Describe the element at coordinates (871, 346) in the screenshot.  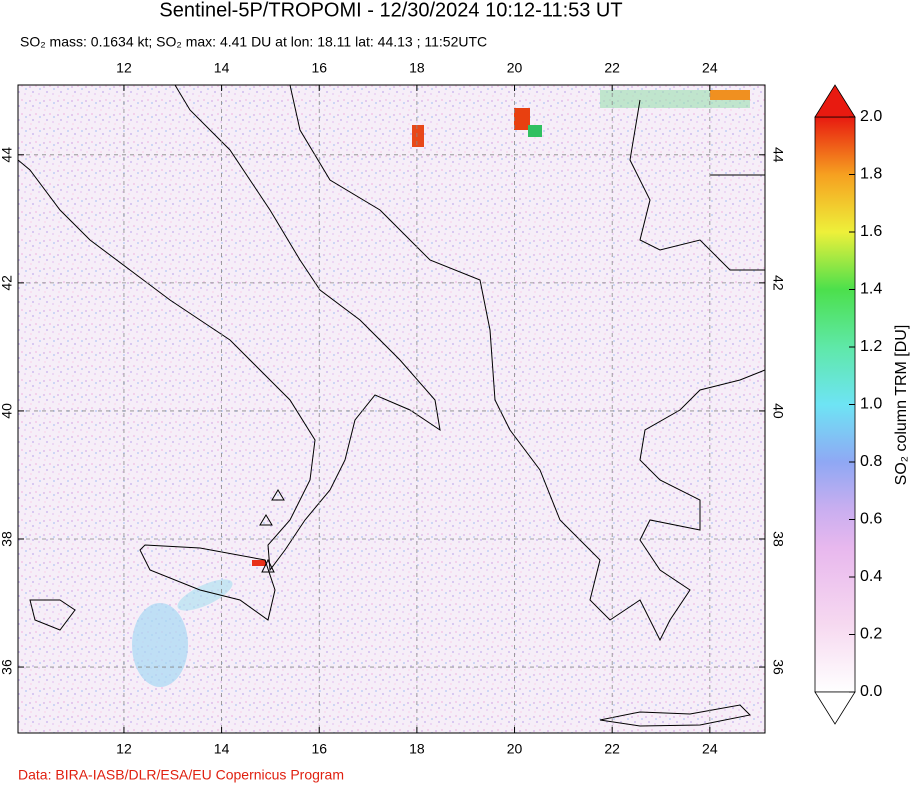
I see `colorbar-tick-label: 1.2` at that location.